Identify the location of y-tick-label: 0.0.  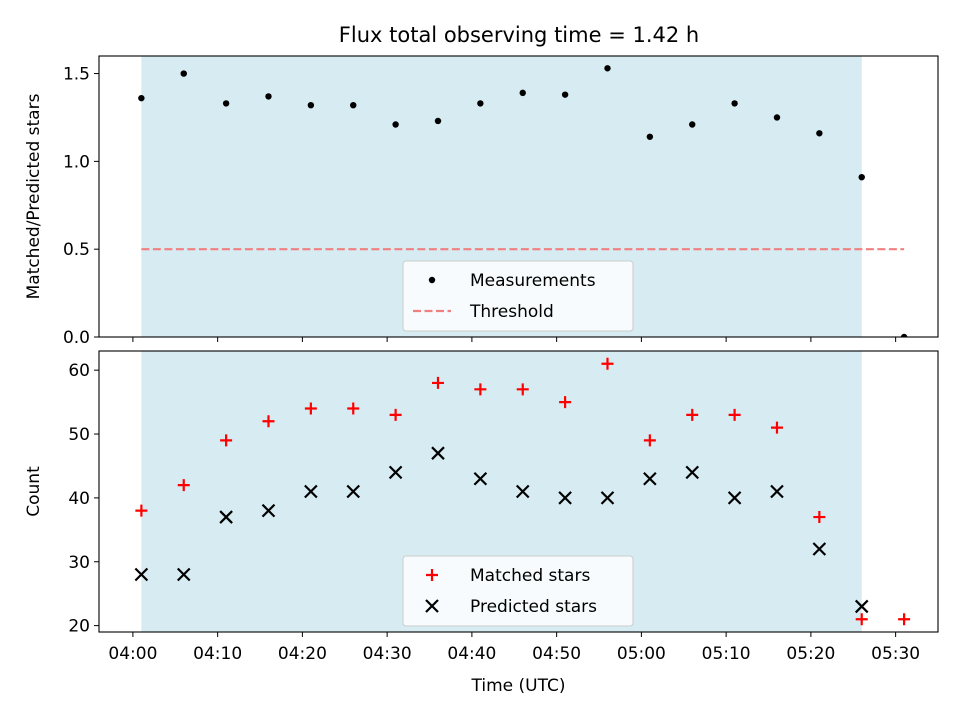
(76, 338).